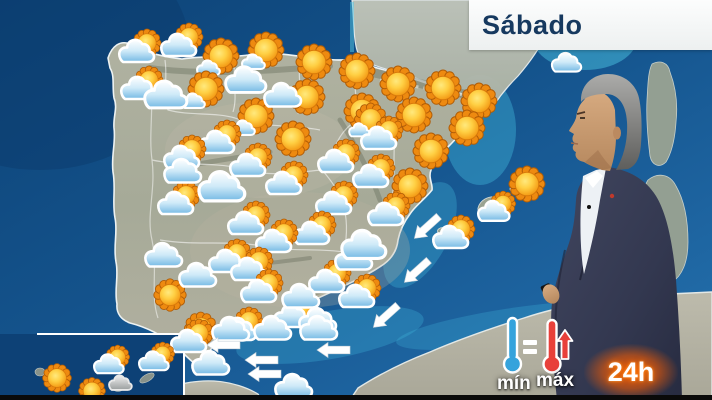 The width and height of the screenshot is (712, 400). I want to click on equals-icon, so click(530, 347).